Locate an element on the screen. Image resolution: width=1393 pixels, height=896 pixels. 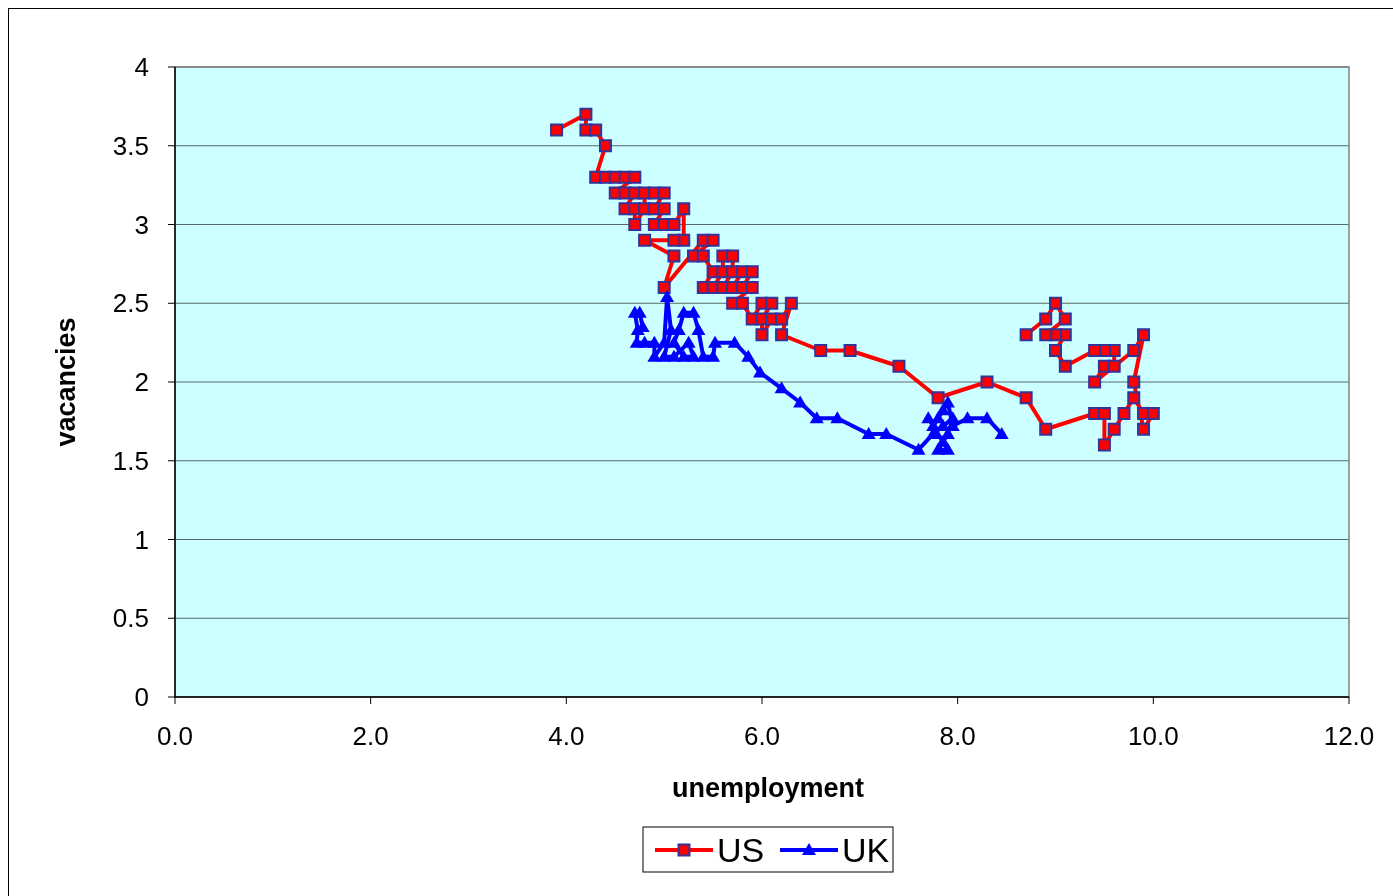
y-tick-label: 3.5 is located at coordinates (130, 145).